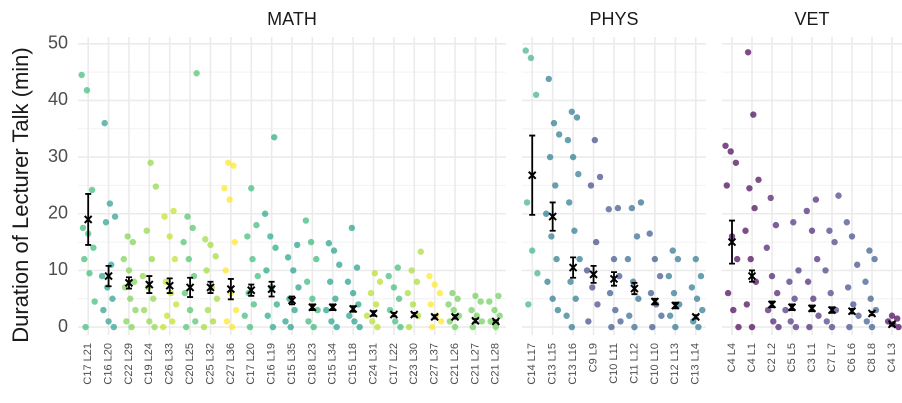 The image size is (902, 403). I want to click on x-tick-label: C22 L29, so click(129, 364).